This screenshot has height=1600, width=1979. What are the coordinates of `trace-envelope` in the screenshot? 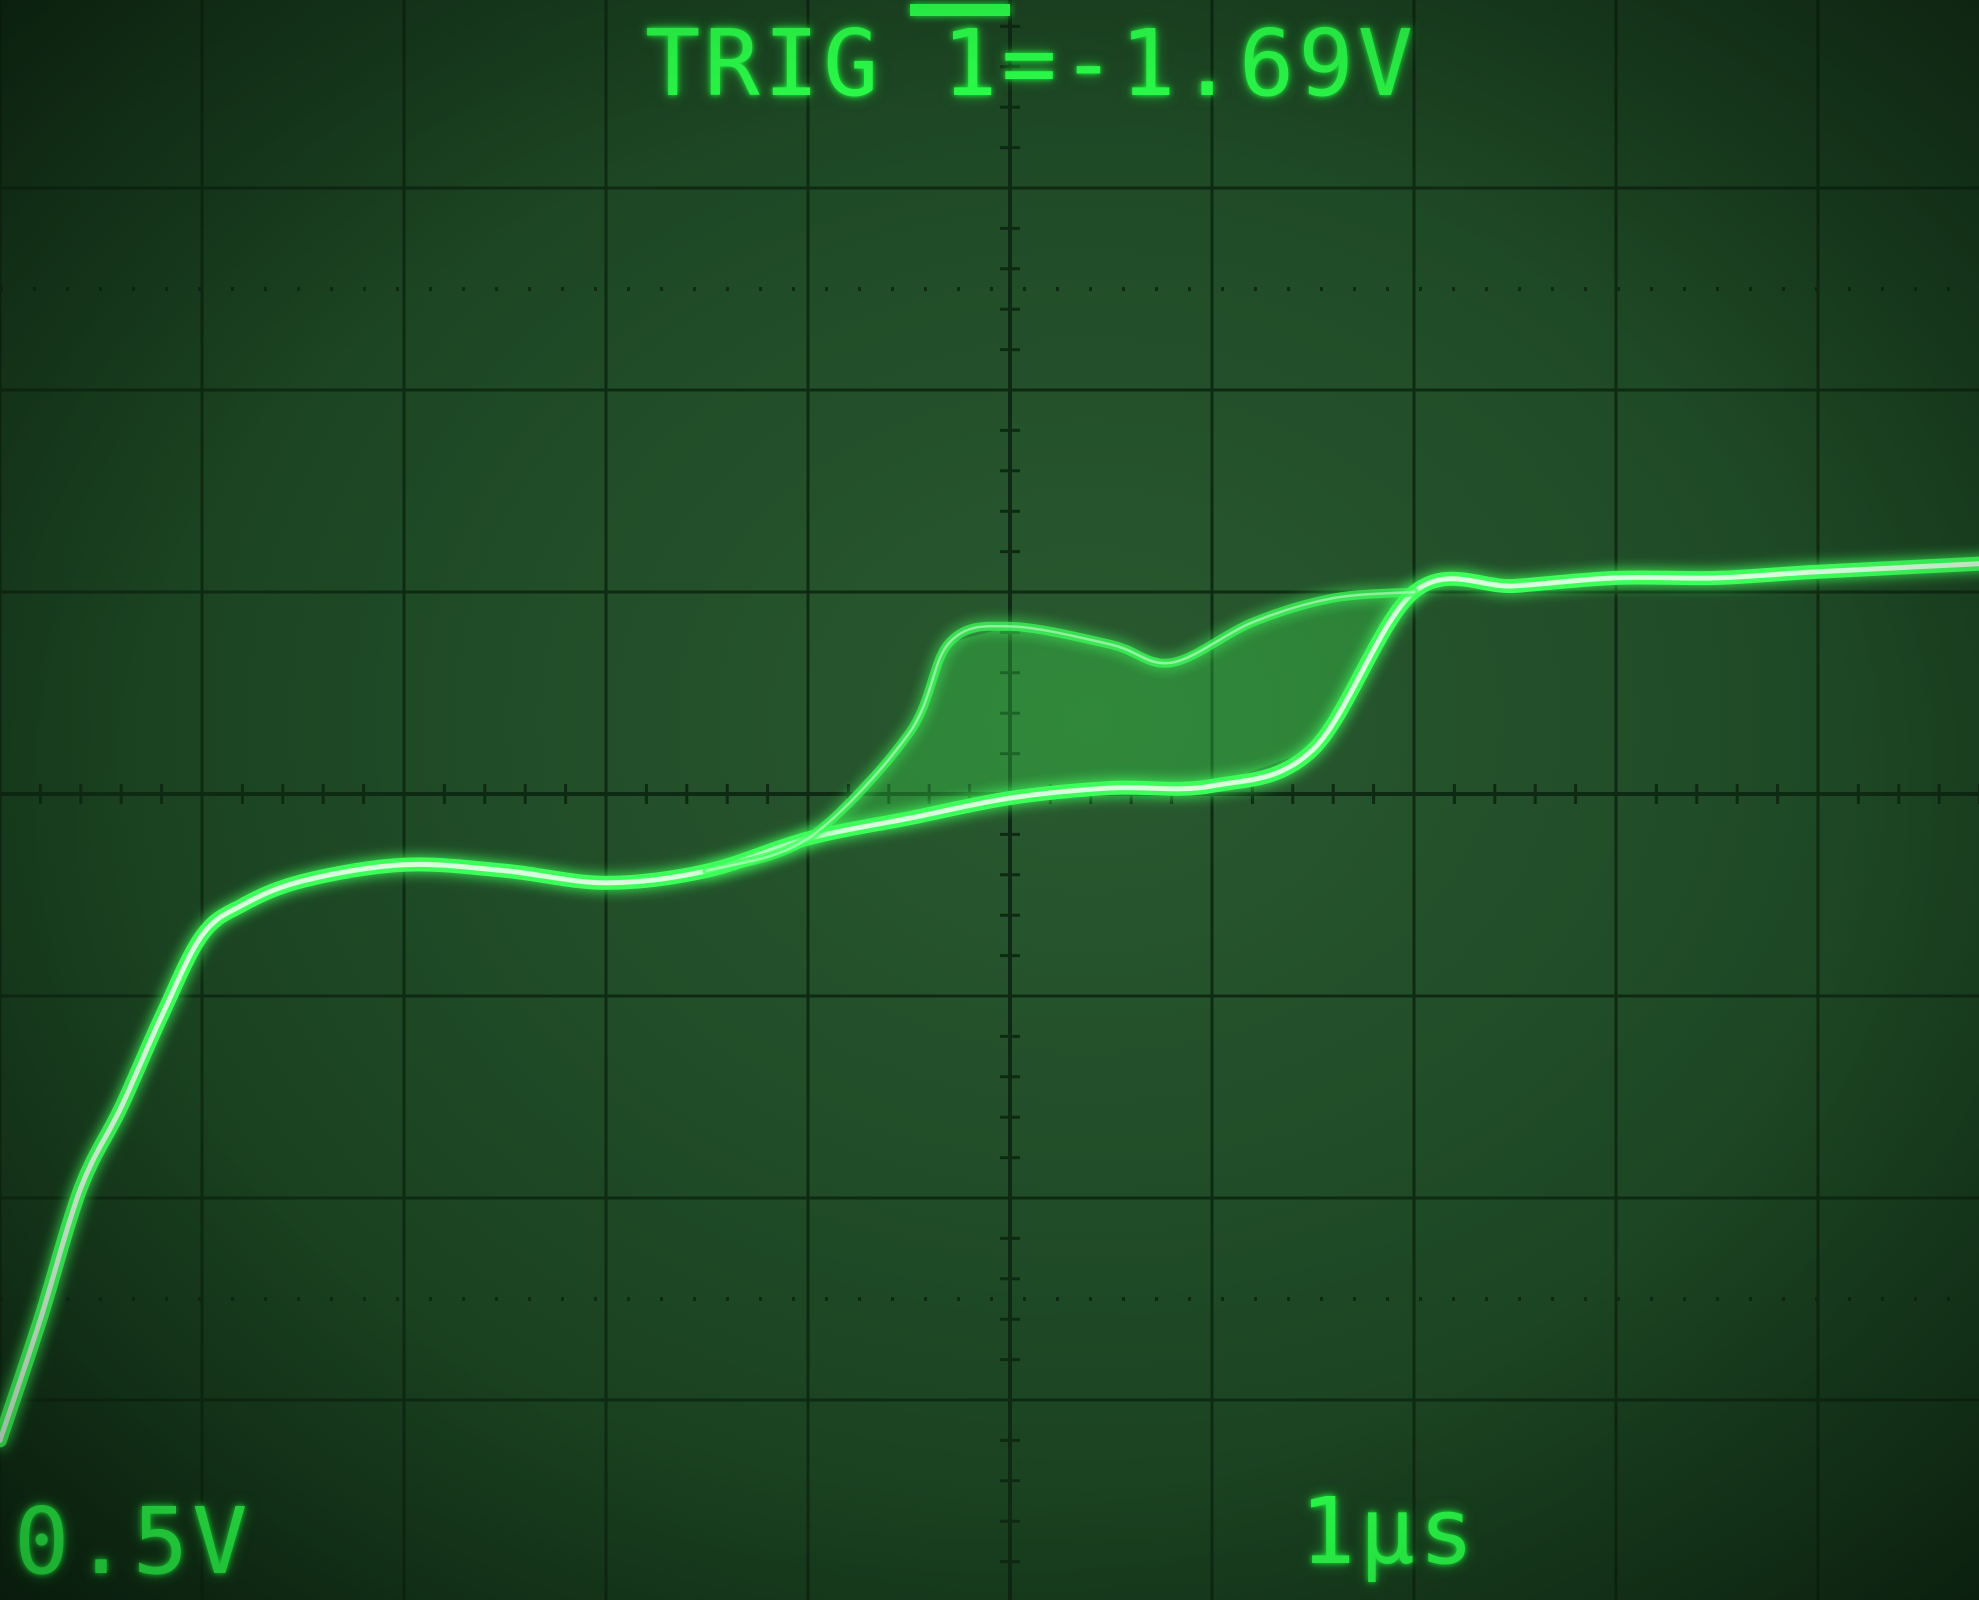 It's located at (1060, 731).